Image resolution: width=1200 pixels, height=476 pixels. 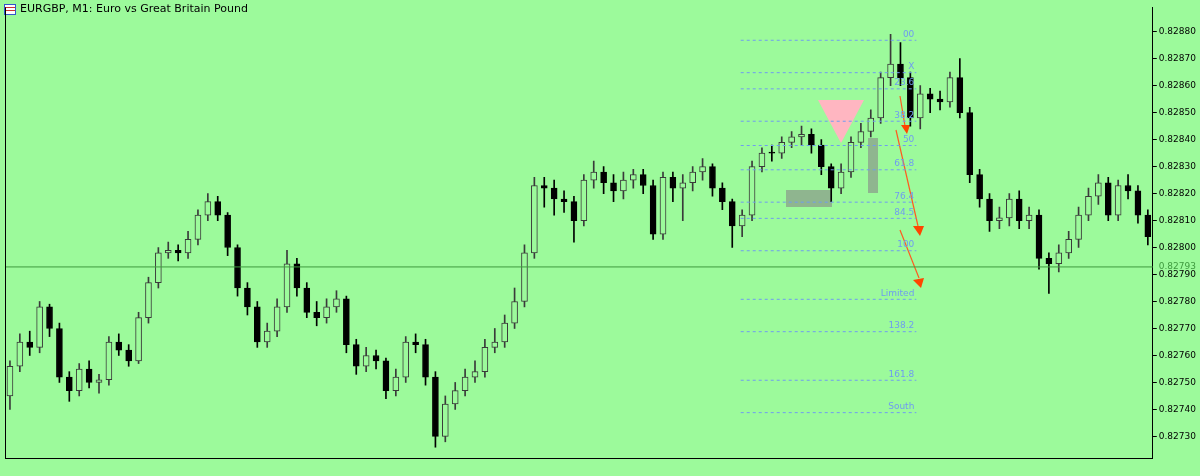 I want to click on y-tick-label: 0.82750, so click(x=1177, y=381).